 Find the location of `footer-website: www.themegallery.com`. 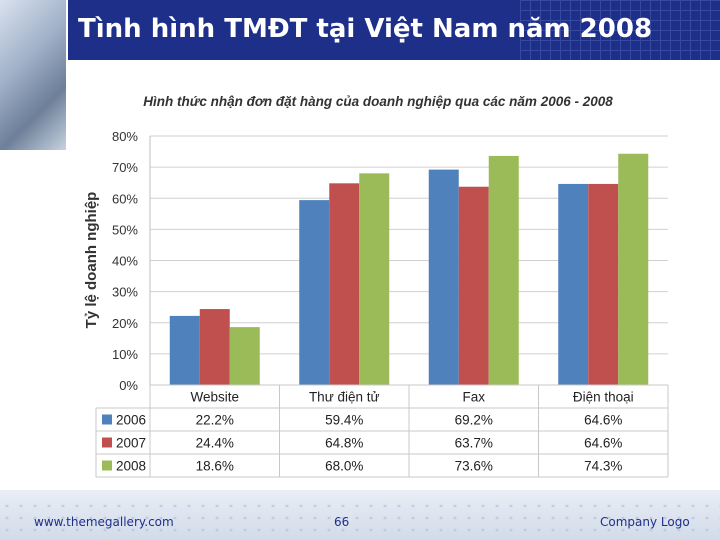

footer-website: www.themegallery.com is located at coordinates (104, 522).